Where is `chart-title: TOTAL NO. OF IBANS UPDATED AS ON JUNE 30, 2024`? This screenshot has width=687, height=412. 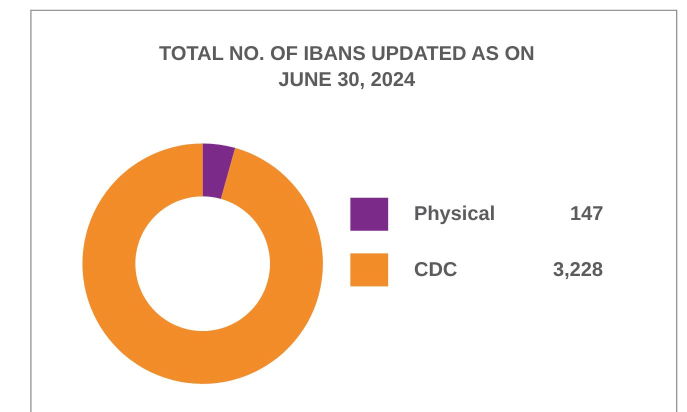 chart-title: TOTAL NO. OF IBANS UPDATED AS ON JUNE 30, 2024 is located at coordinates (347, 67).